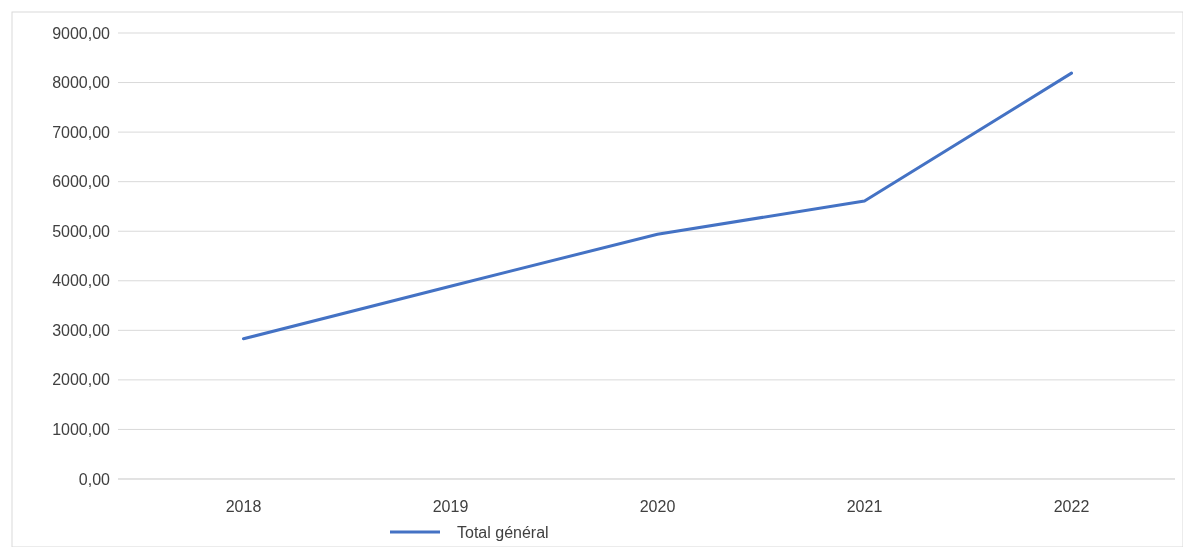 The image size is (1183, 547). What do you see at coordinates (81, 132) in the screenshot?
I see `y-tick-label: 7000,00` at bounding box center [81, 132].